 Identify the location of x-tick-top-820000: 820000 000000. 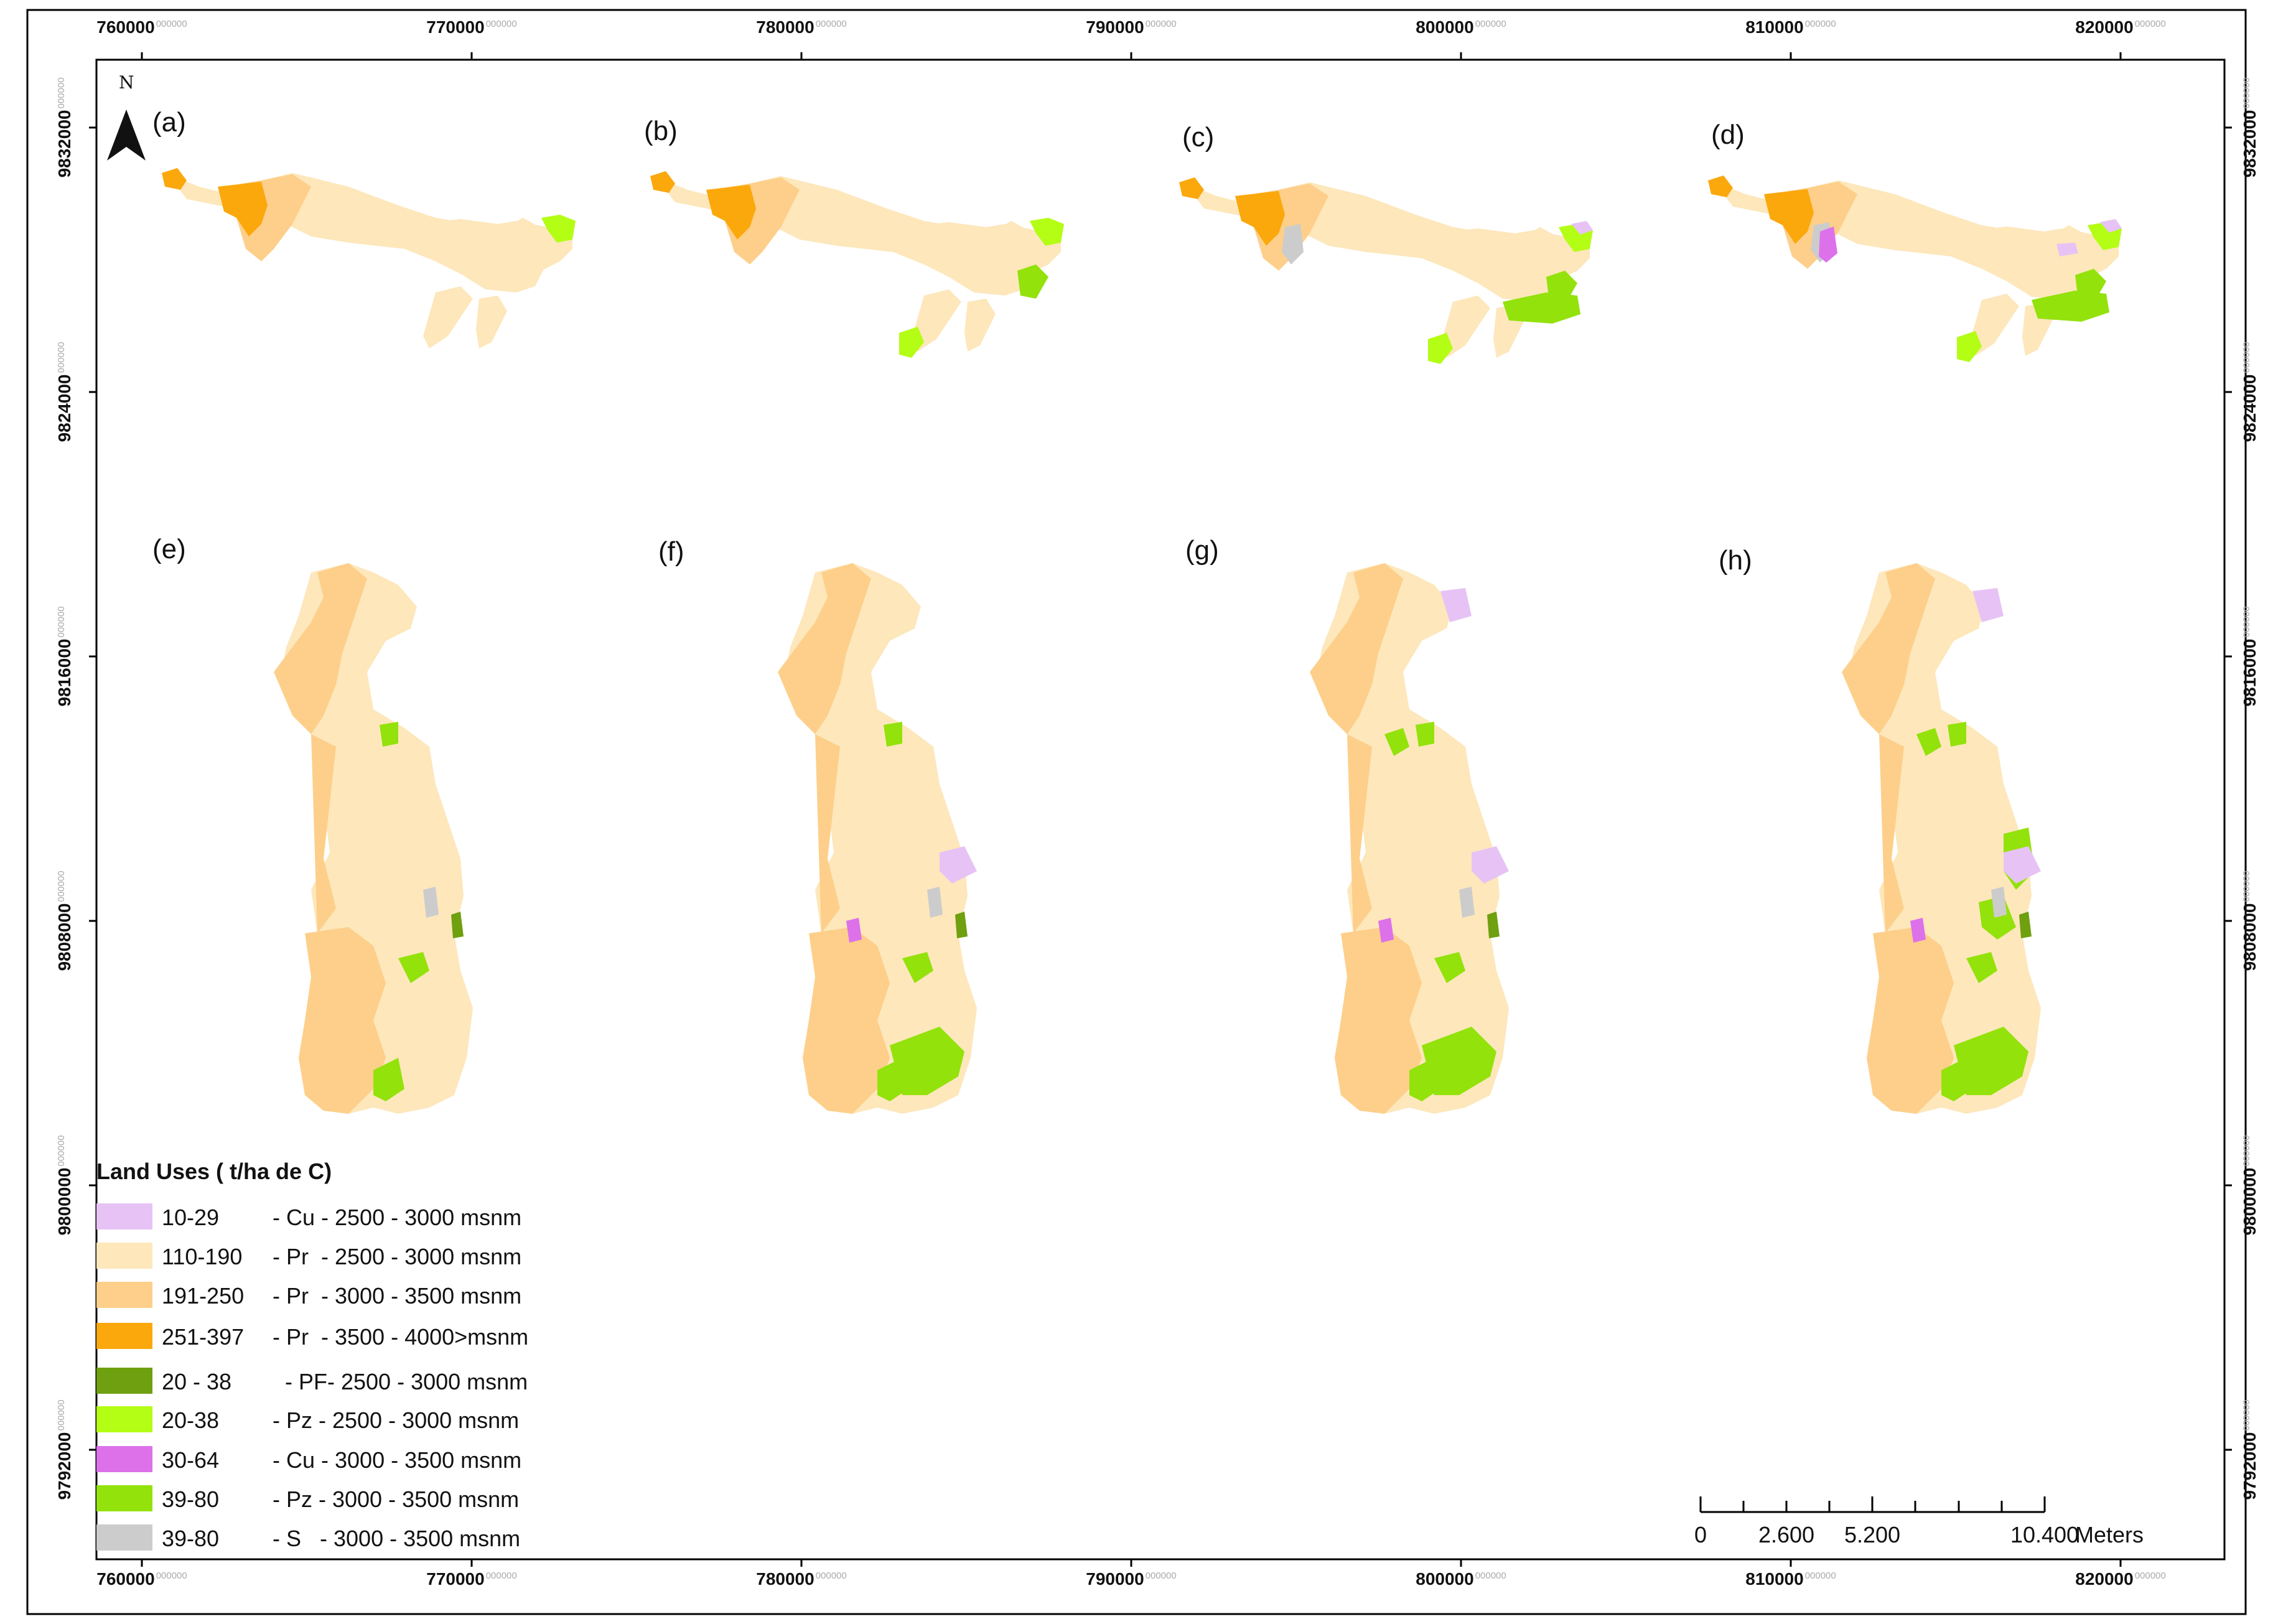
(2120, 27).